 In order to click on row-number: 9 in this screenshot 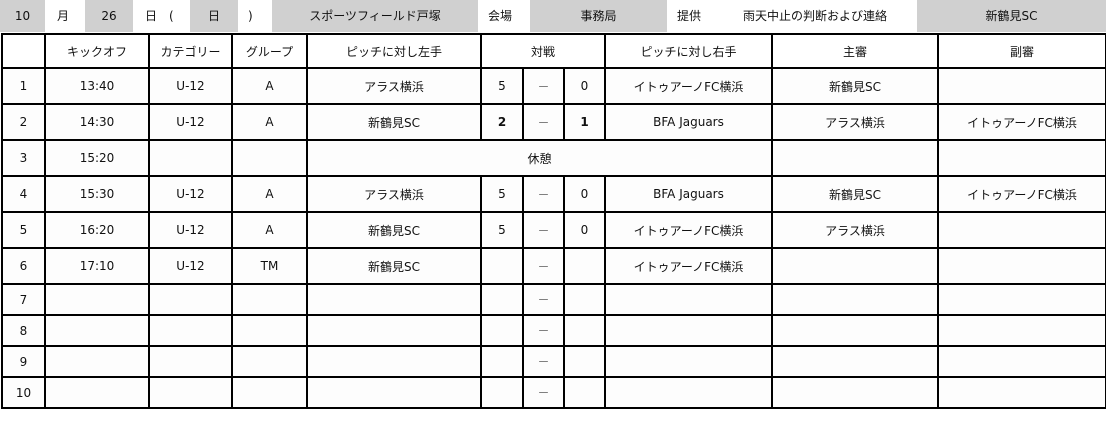, I will do `click(23, 361)`.